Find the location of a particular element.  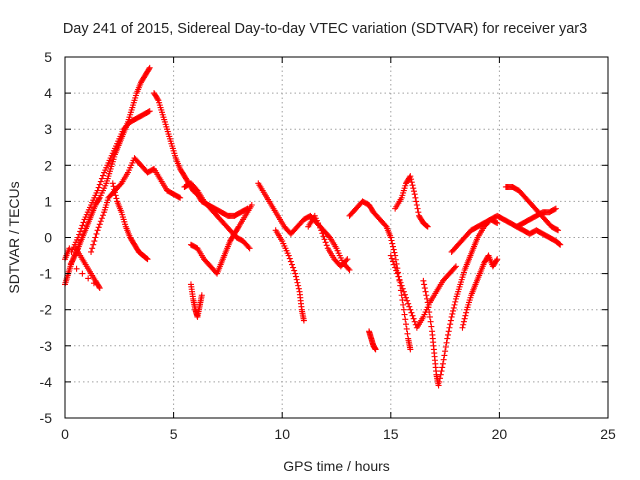

y-axis-label: SDTVAR / TECUs is located at coordinates (14, 237).